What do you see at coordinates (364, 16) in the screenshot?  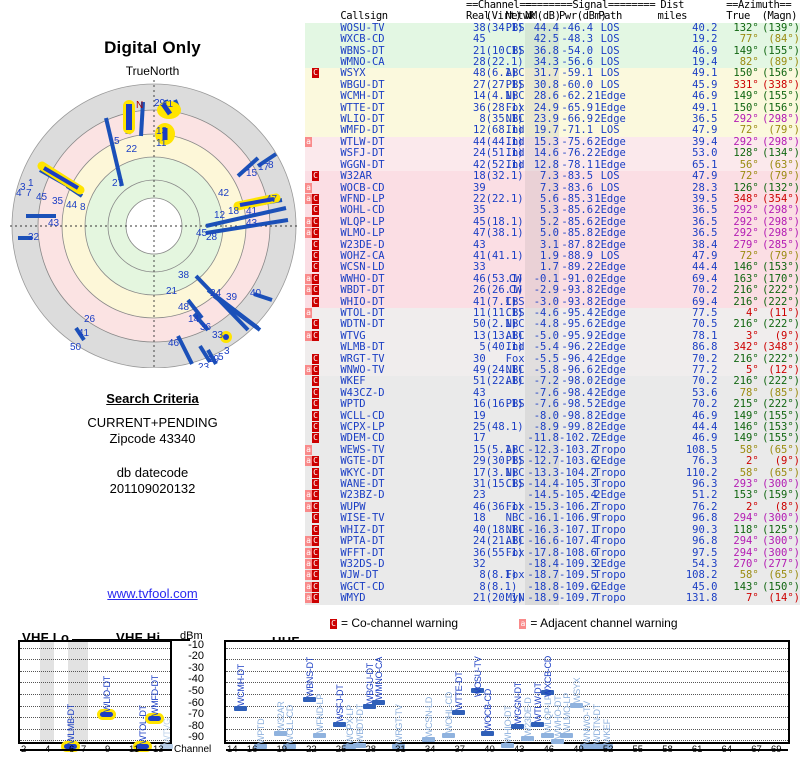 I see `col-callsign: Callsign` at bounding box center [364, 16].